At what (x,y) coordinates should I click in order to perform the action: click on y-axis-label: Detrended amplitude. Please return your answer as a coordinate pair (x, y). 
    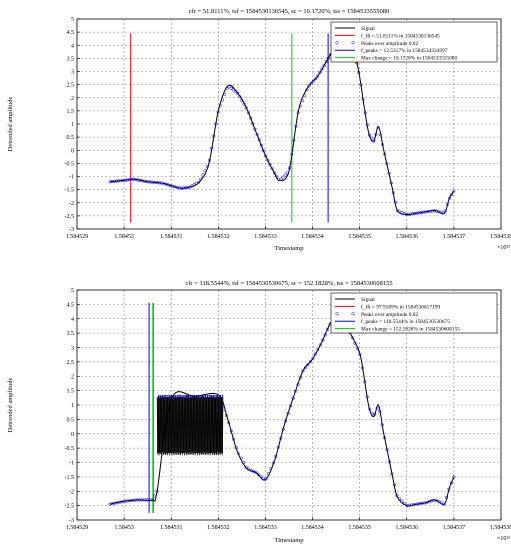
    Looking at the image, I should click on (10, 124).